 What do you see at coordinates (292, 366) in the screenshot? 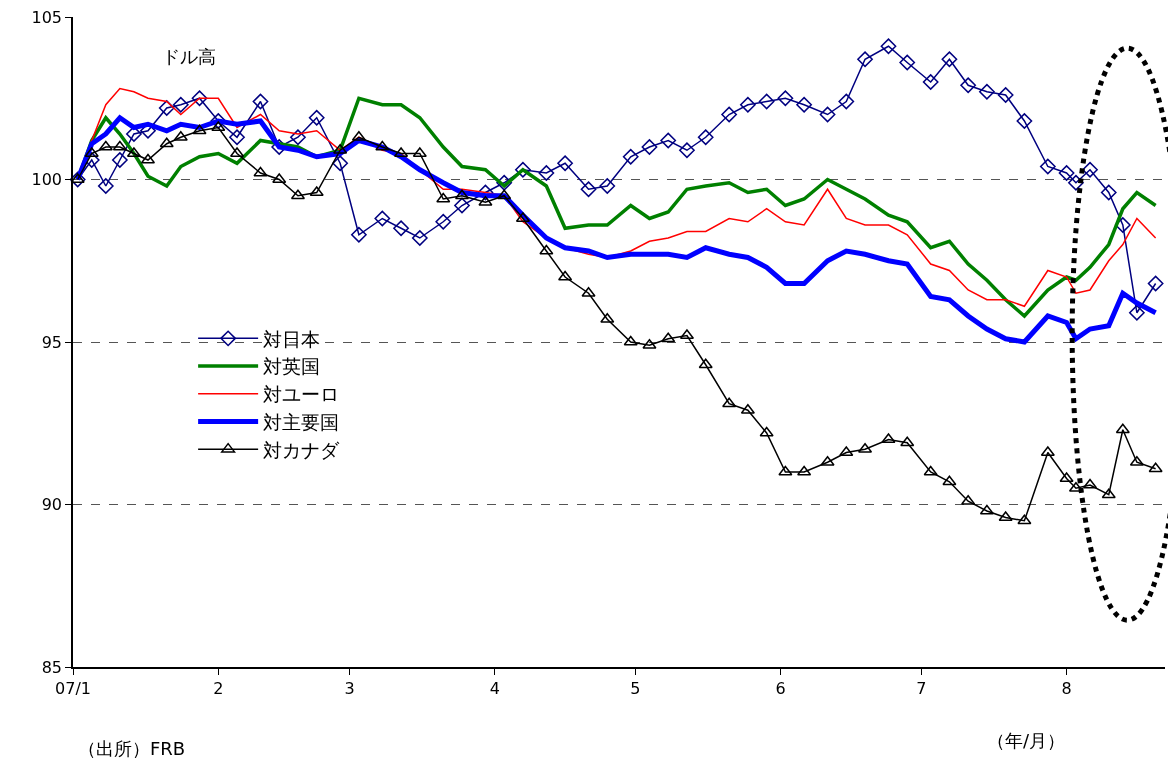
I see `legend-label: 対英国` at bounding box center [292, 366].